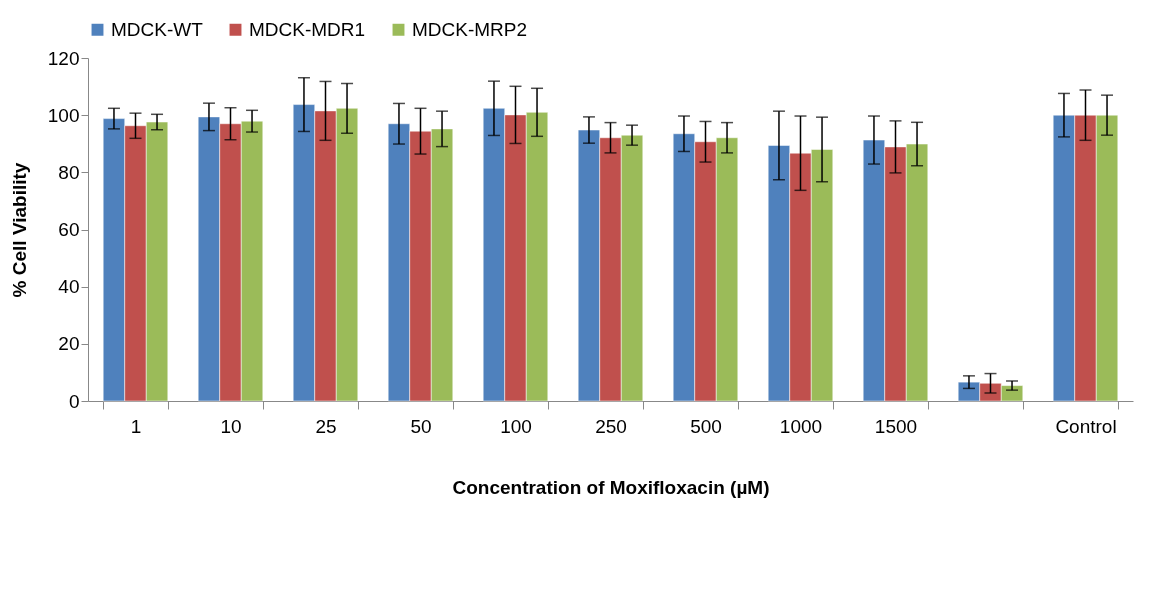 The image size is (1171, 607). What do you see at coordinates (69, 172) in the screenshot?
I see `y-tick-label: 80` at bounding box center [69, 172].